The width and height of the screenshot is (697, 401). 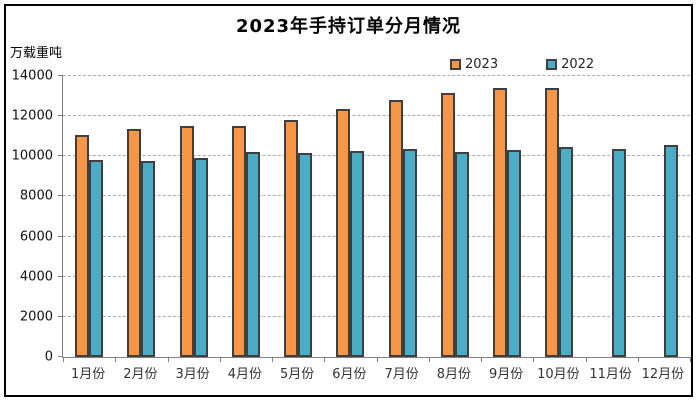 I want to click on bar-2023-8月份, so click(x=447, y=224).